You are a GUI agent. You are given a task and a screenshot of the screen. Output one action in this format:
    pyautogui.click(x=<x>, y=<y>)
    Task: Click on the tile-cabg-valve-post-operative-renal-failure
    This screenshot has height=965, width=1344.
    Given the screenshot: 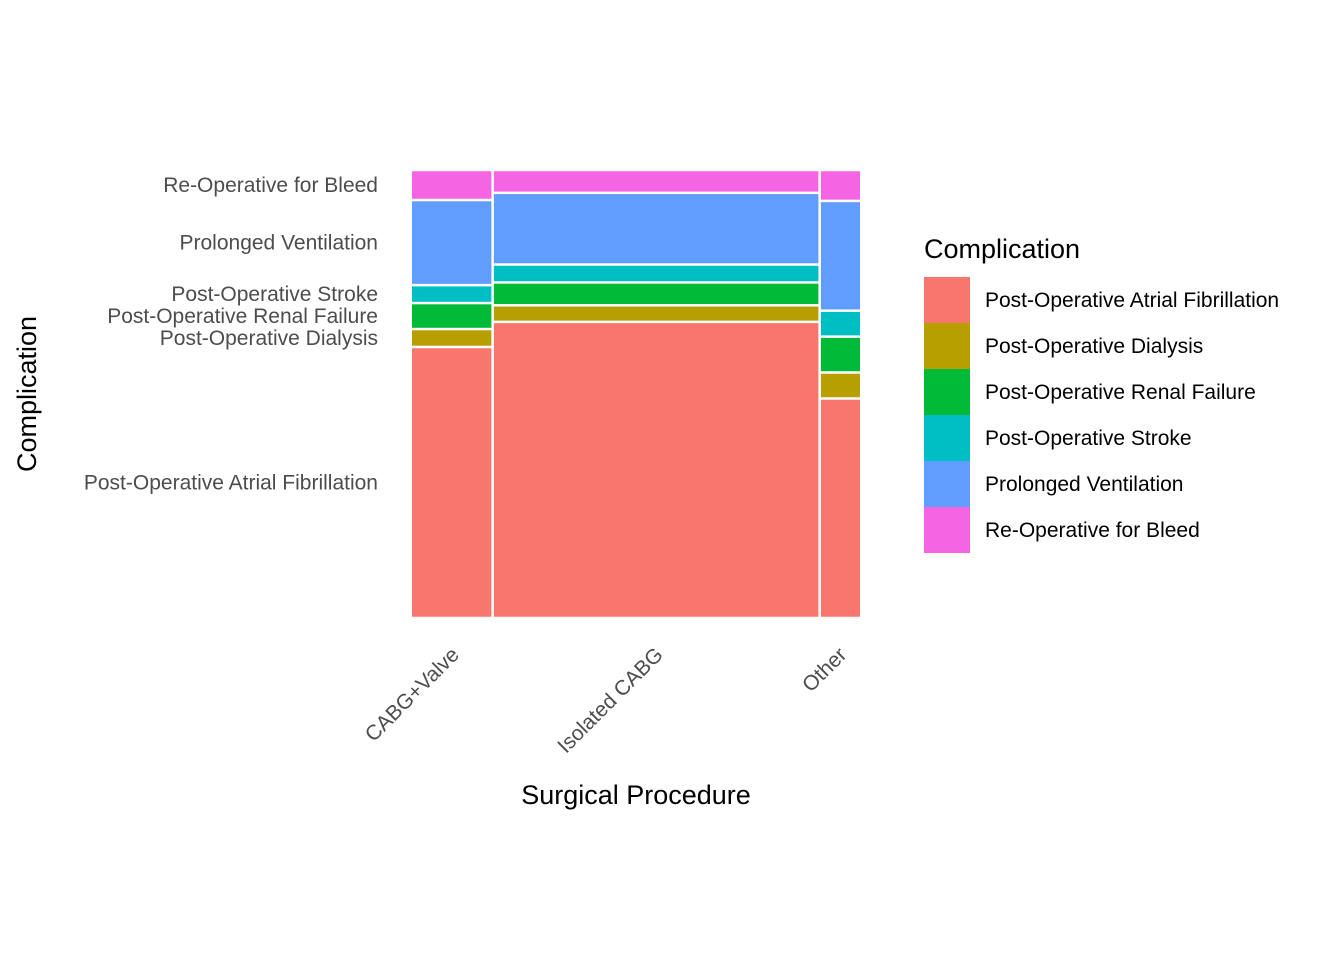 What is the action you would take?
    pyautogui.click(x=452, y=316)
    